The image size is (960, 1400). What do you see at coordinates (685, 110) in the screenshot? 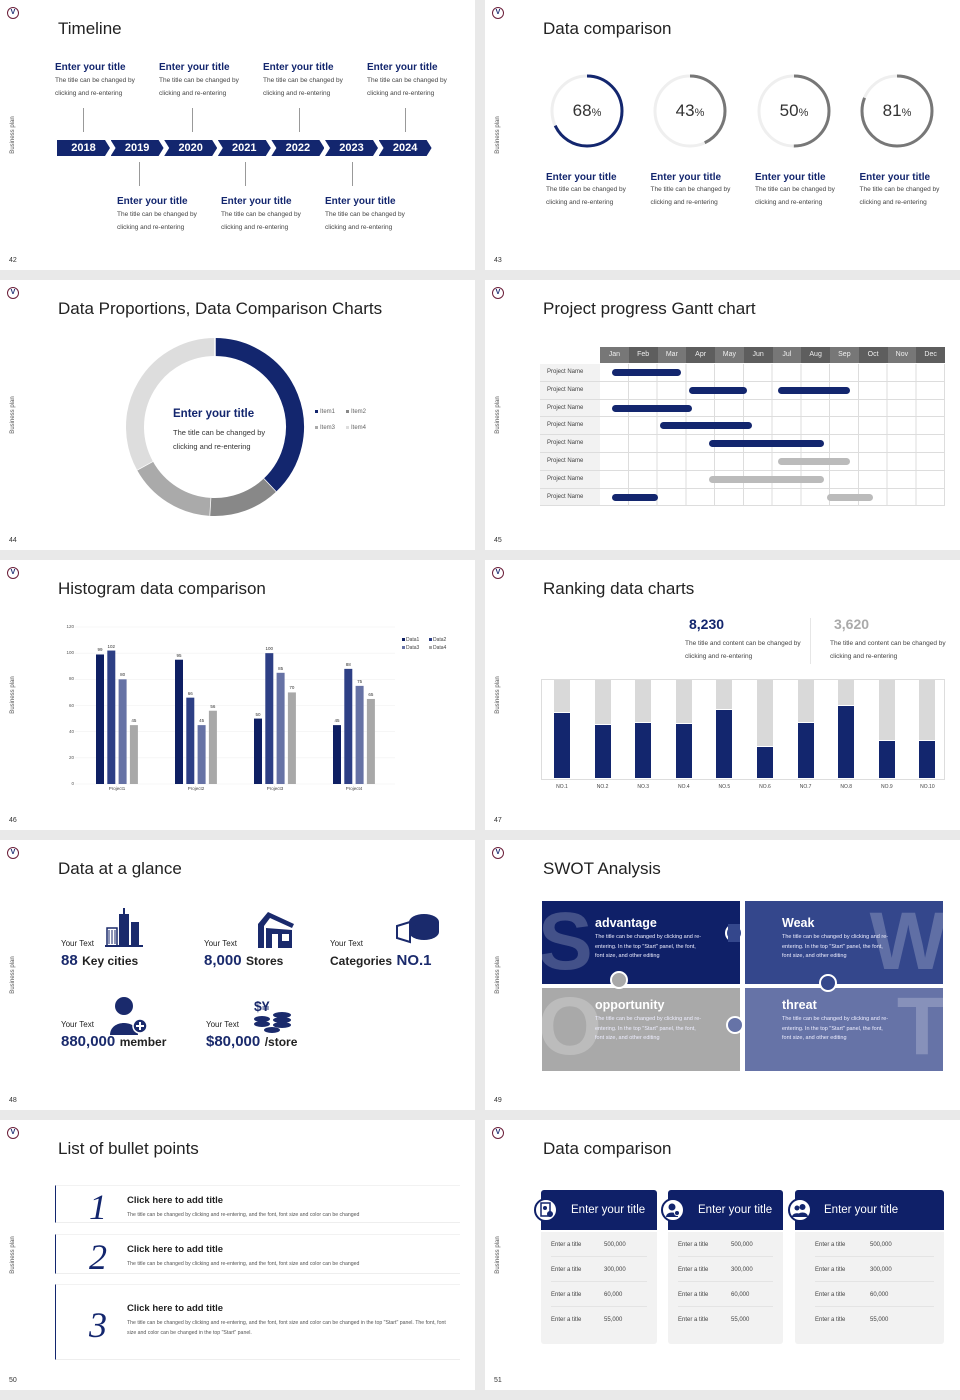
I see `percent-number: 43` at bounding box center [685, 110].